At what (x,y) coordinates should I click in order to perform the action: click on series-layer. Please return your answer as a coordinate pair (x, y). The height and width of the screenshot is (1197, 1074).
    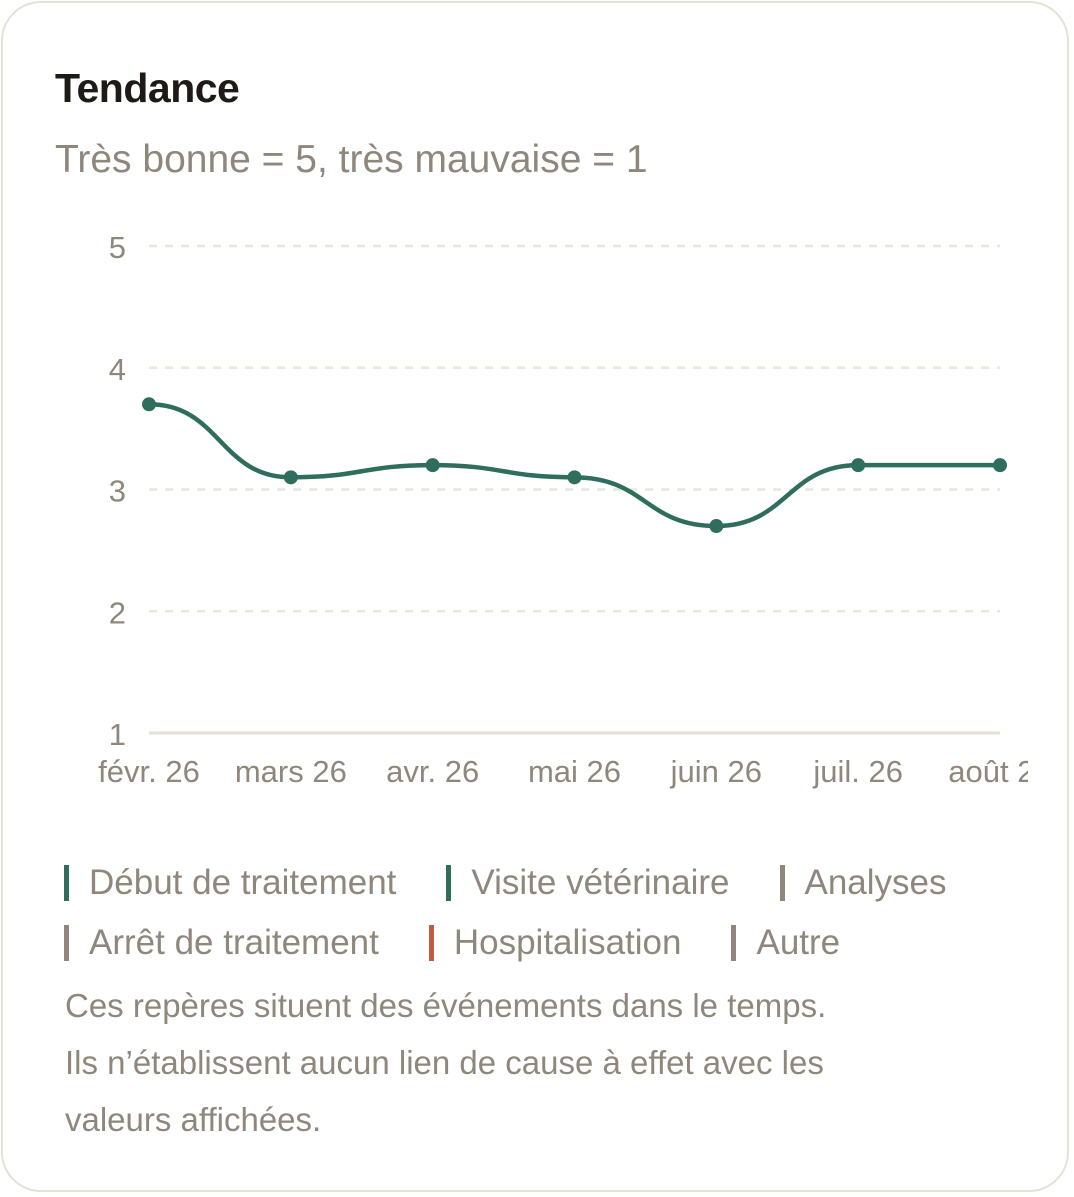
    Looking at the image, I should click on (574, 465).